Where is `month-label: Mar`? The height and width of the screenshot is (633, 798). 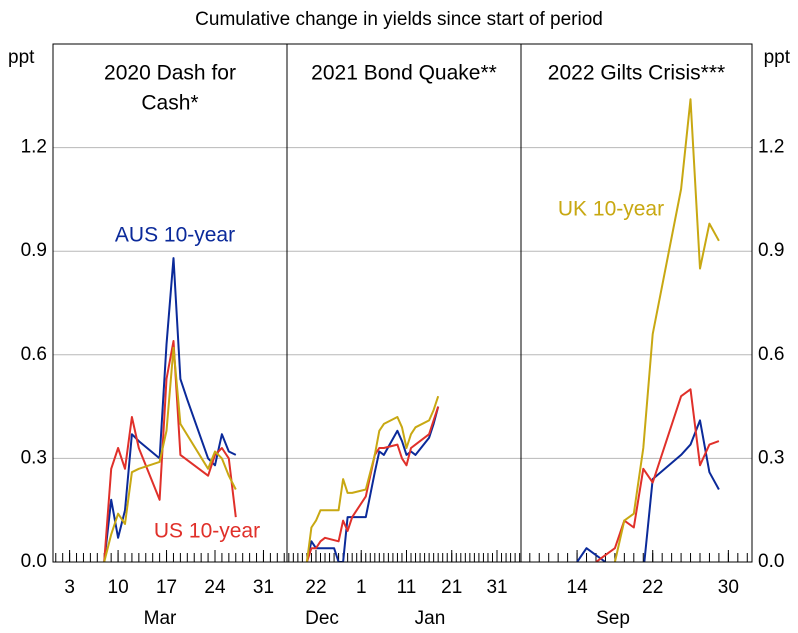
month-label: Mar is located at coordinates (160, 618).